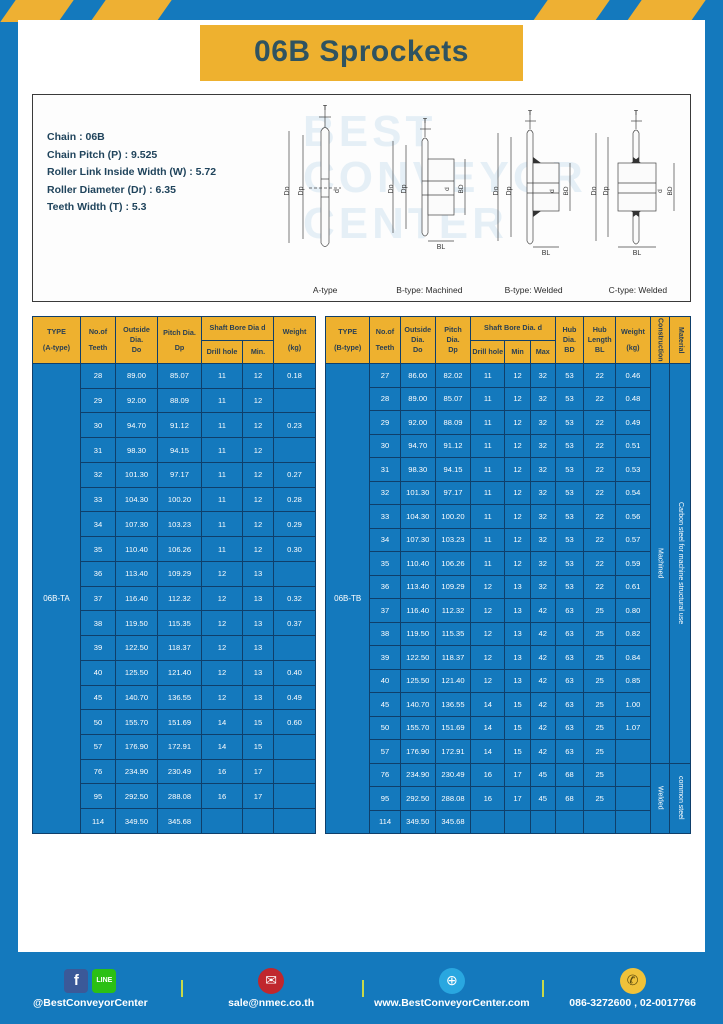  Describe the element at coordinates (222, 821) in the screenshot. I see `cell-drill-hole` at that location.